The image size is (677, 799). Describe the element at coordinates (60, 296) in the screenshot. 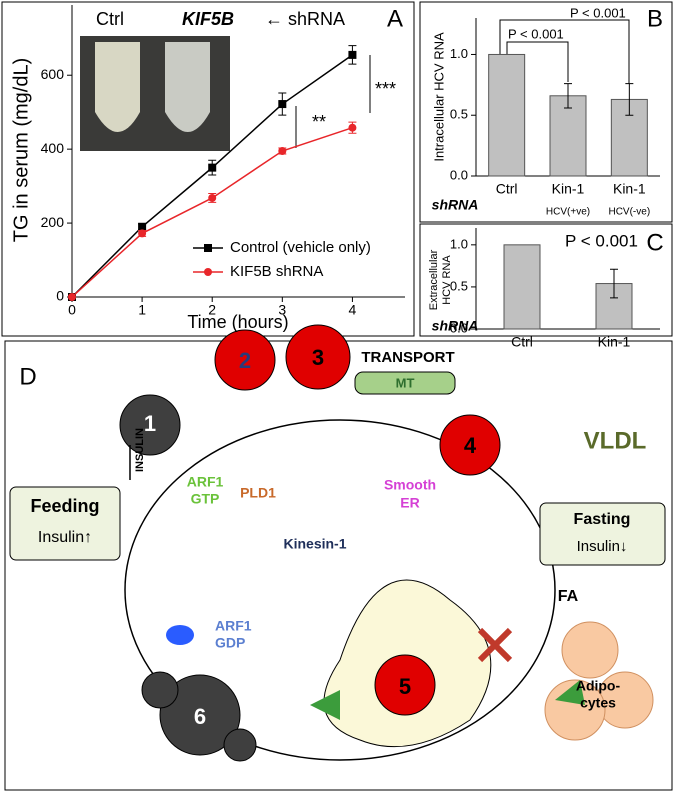

I see `y-tick-label: 0` at that location.